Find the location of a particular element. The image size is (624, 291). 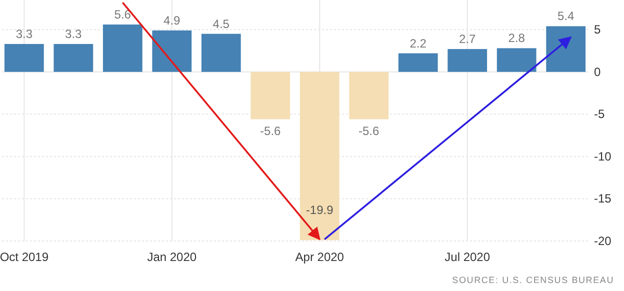

x-tick-label: Jan 2020 is located at coordinates (172, 257).